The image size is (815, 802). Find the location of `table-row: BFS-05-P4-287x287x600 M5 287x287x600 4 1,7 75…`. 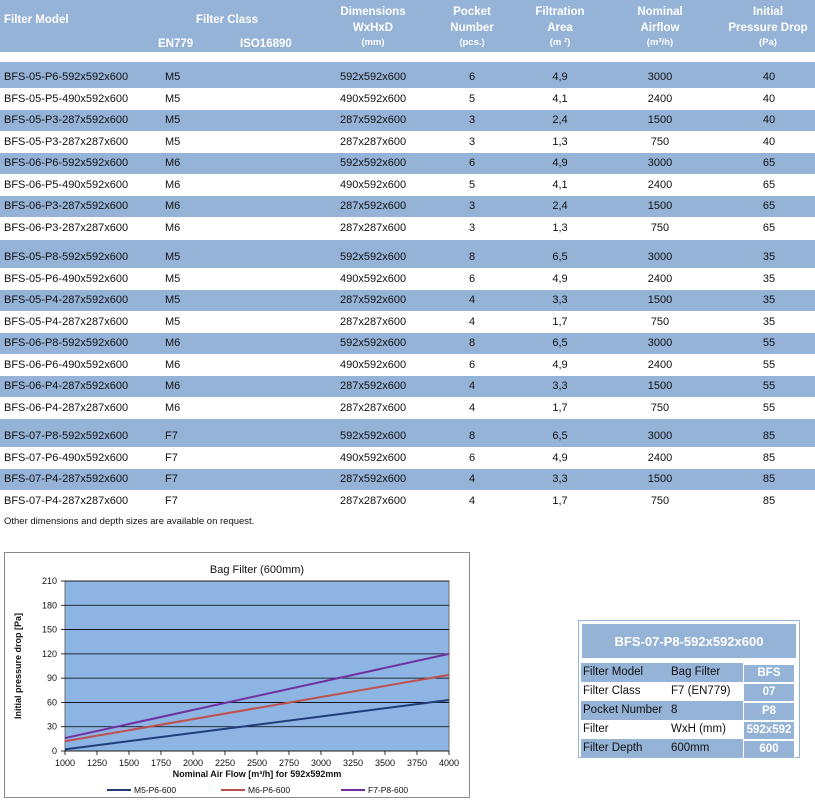

table-row: BFS-05-P4-287x287x600 M5 287x287x600 4 1,7 75… is located at coordinates (407, 322).